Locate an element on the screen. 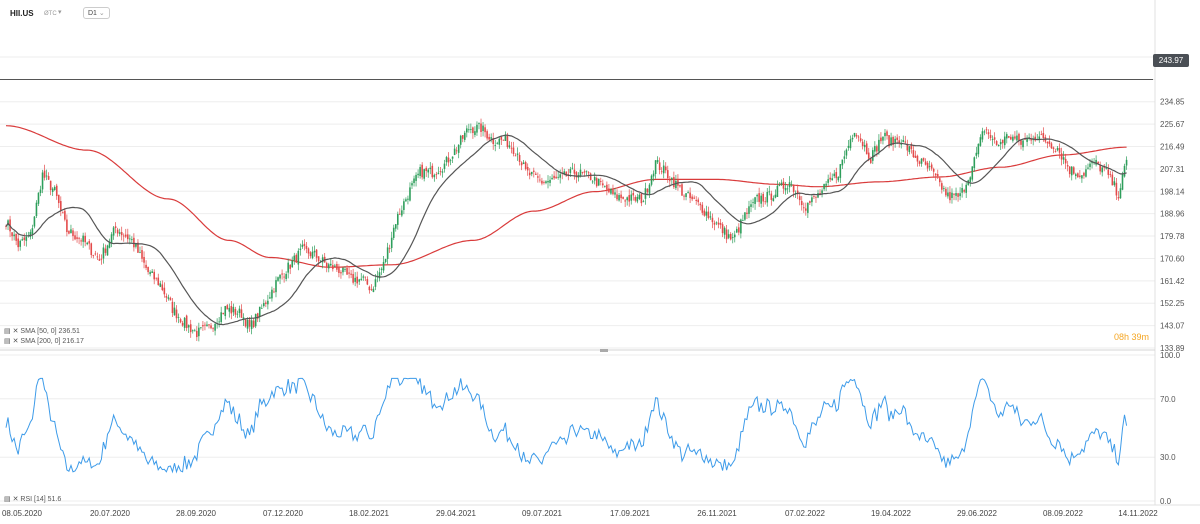 The width and height of the screenshot is (1200, 524). price-tick-label: 188.96 is located at coordinates (1172, 214).